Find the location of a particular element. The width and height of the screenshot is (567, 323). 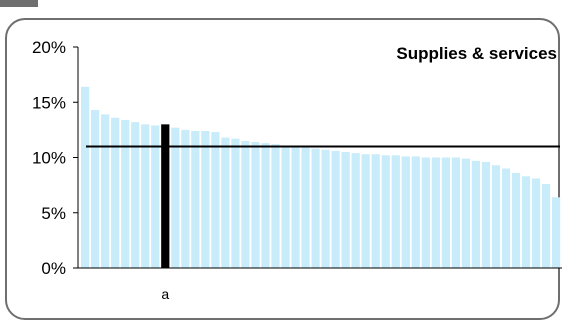

y-ticks-group: 0% 5% 10% 15% 20% is located at coordinates (55, 158).